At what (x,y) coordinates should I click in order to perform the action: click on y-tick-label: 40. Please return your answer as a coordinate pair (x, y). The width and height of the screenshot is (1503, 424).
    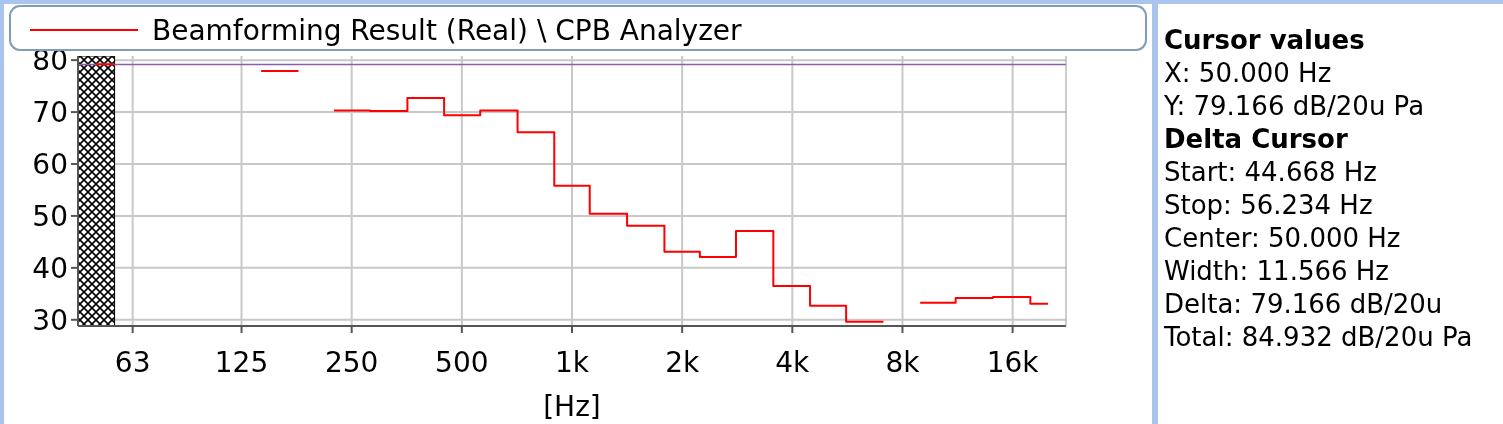
    Looking at the image, I should click on (50, 268).